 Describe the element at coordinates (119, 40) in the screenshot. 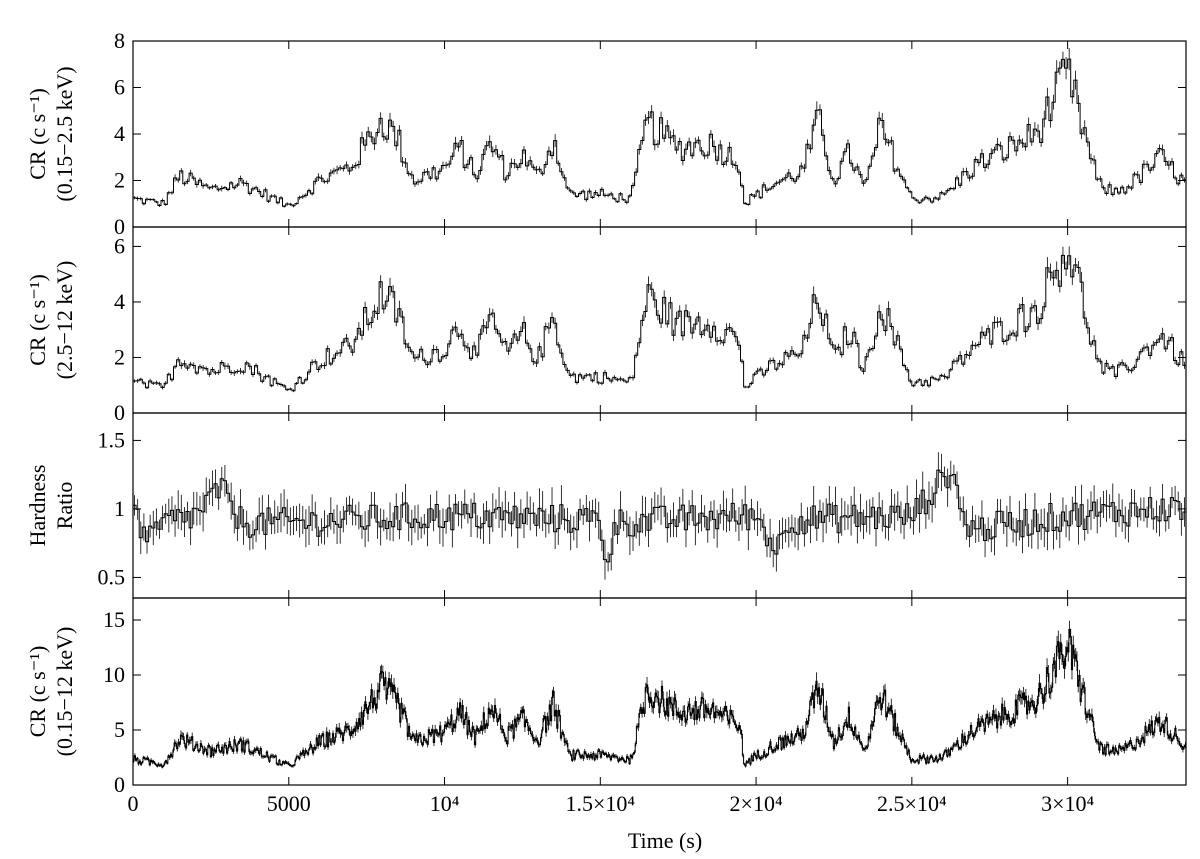

I see `y-tick-label: 8` at that location.